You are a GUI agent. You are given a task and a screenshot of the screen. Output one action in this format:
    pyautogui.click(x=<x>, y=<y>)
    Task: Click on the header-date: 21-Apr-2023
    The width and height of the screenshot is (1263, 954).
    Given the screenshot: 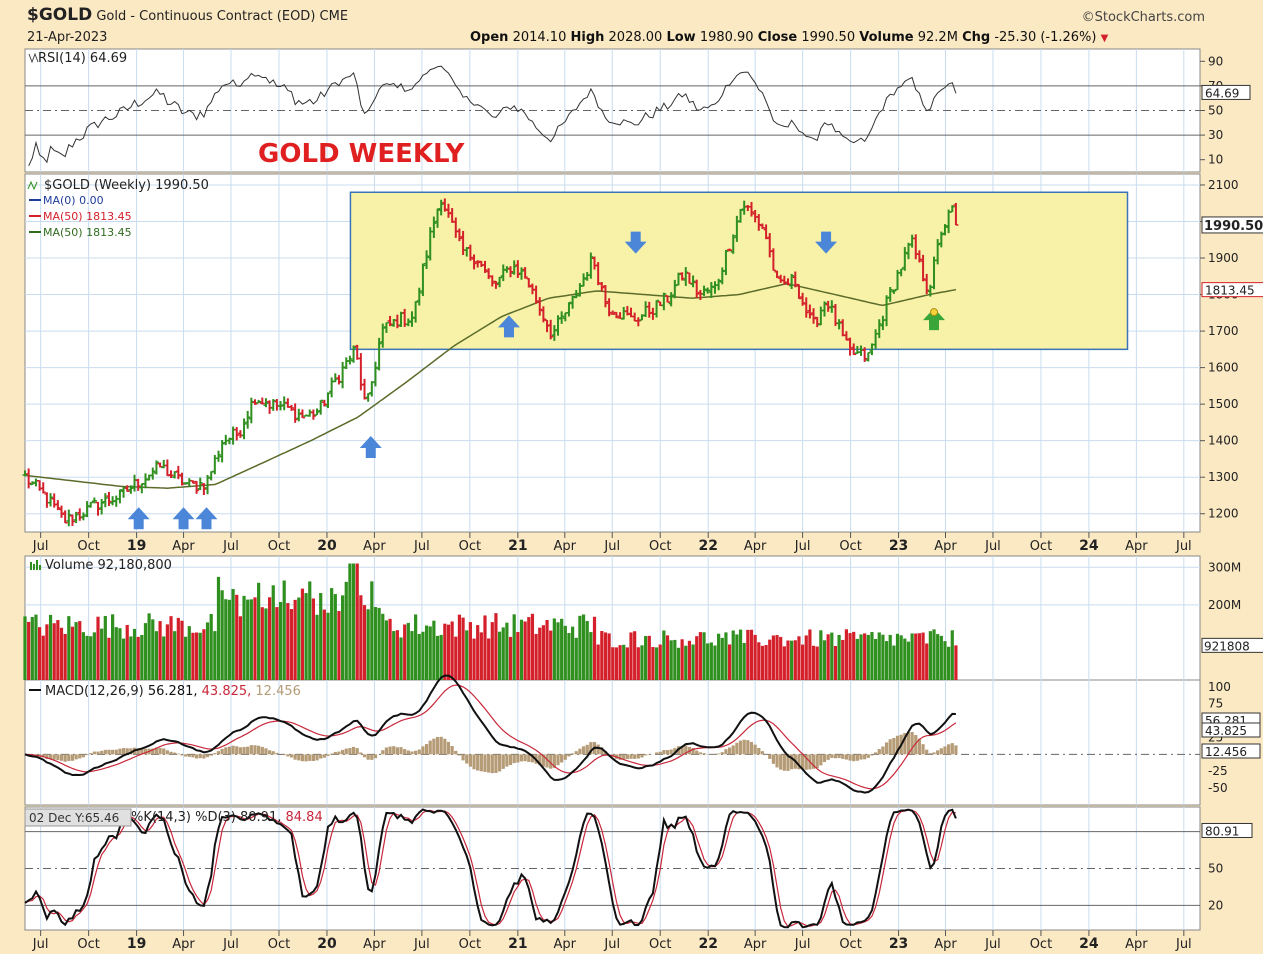 What is the action you would take?
    pyautogui.click(x=67, y=37)
    